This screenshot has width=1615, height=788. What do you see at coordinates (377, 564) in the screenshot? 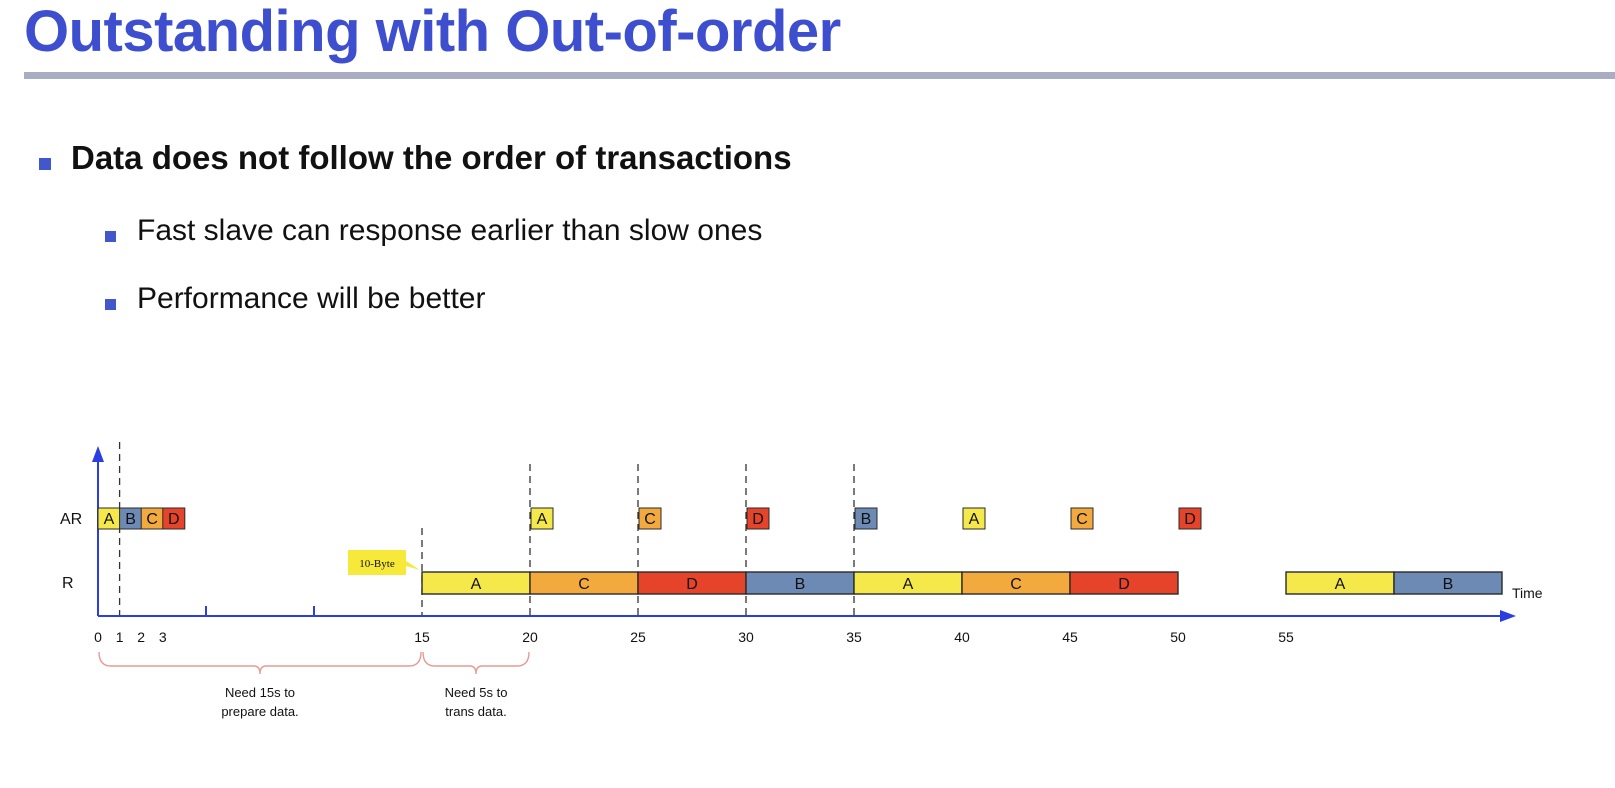
I see `callout-label: 10-Byte` at bounding box center [377, 564].